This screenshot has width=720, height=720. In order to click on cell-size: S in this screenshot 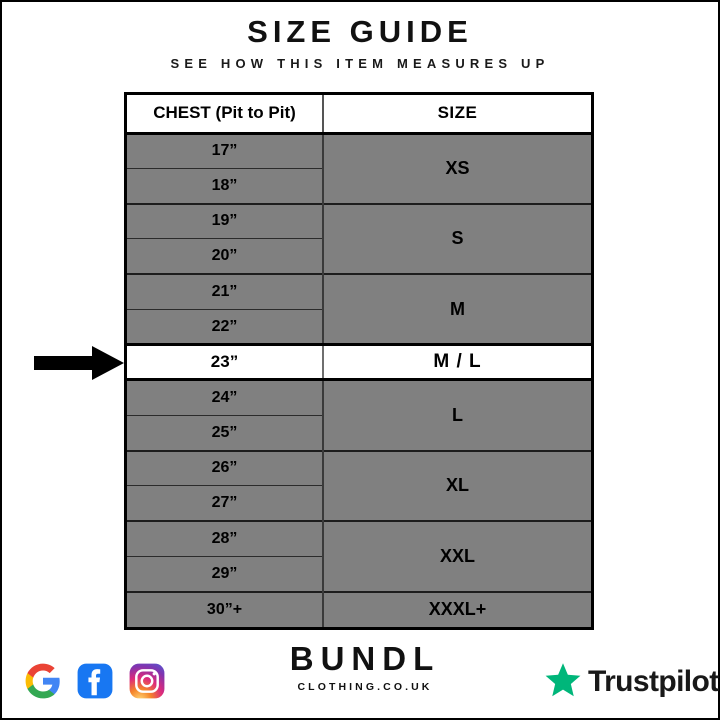, I will do `click(457, 238)`.